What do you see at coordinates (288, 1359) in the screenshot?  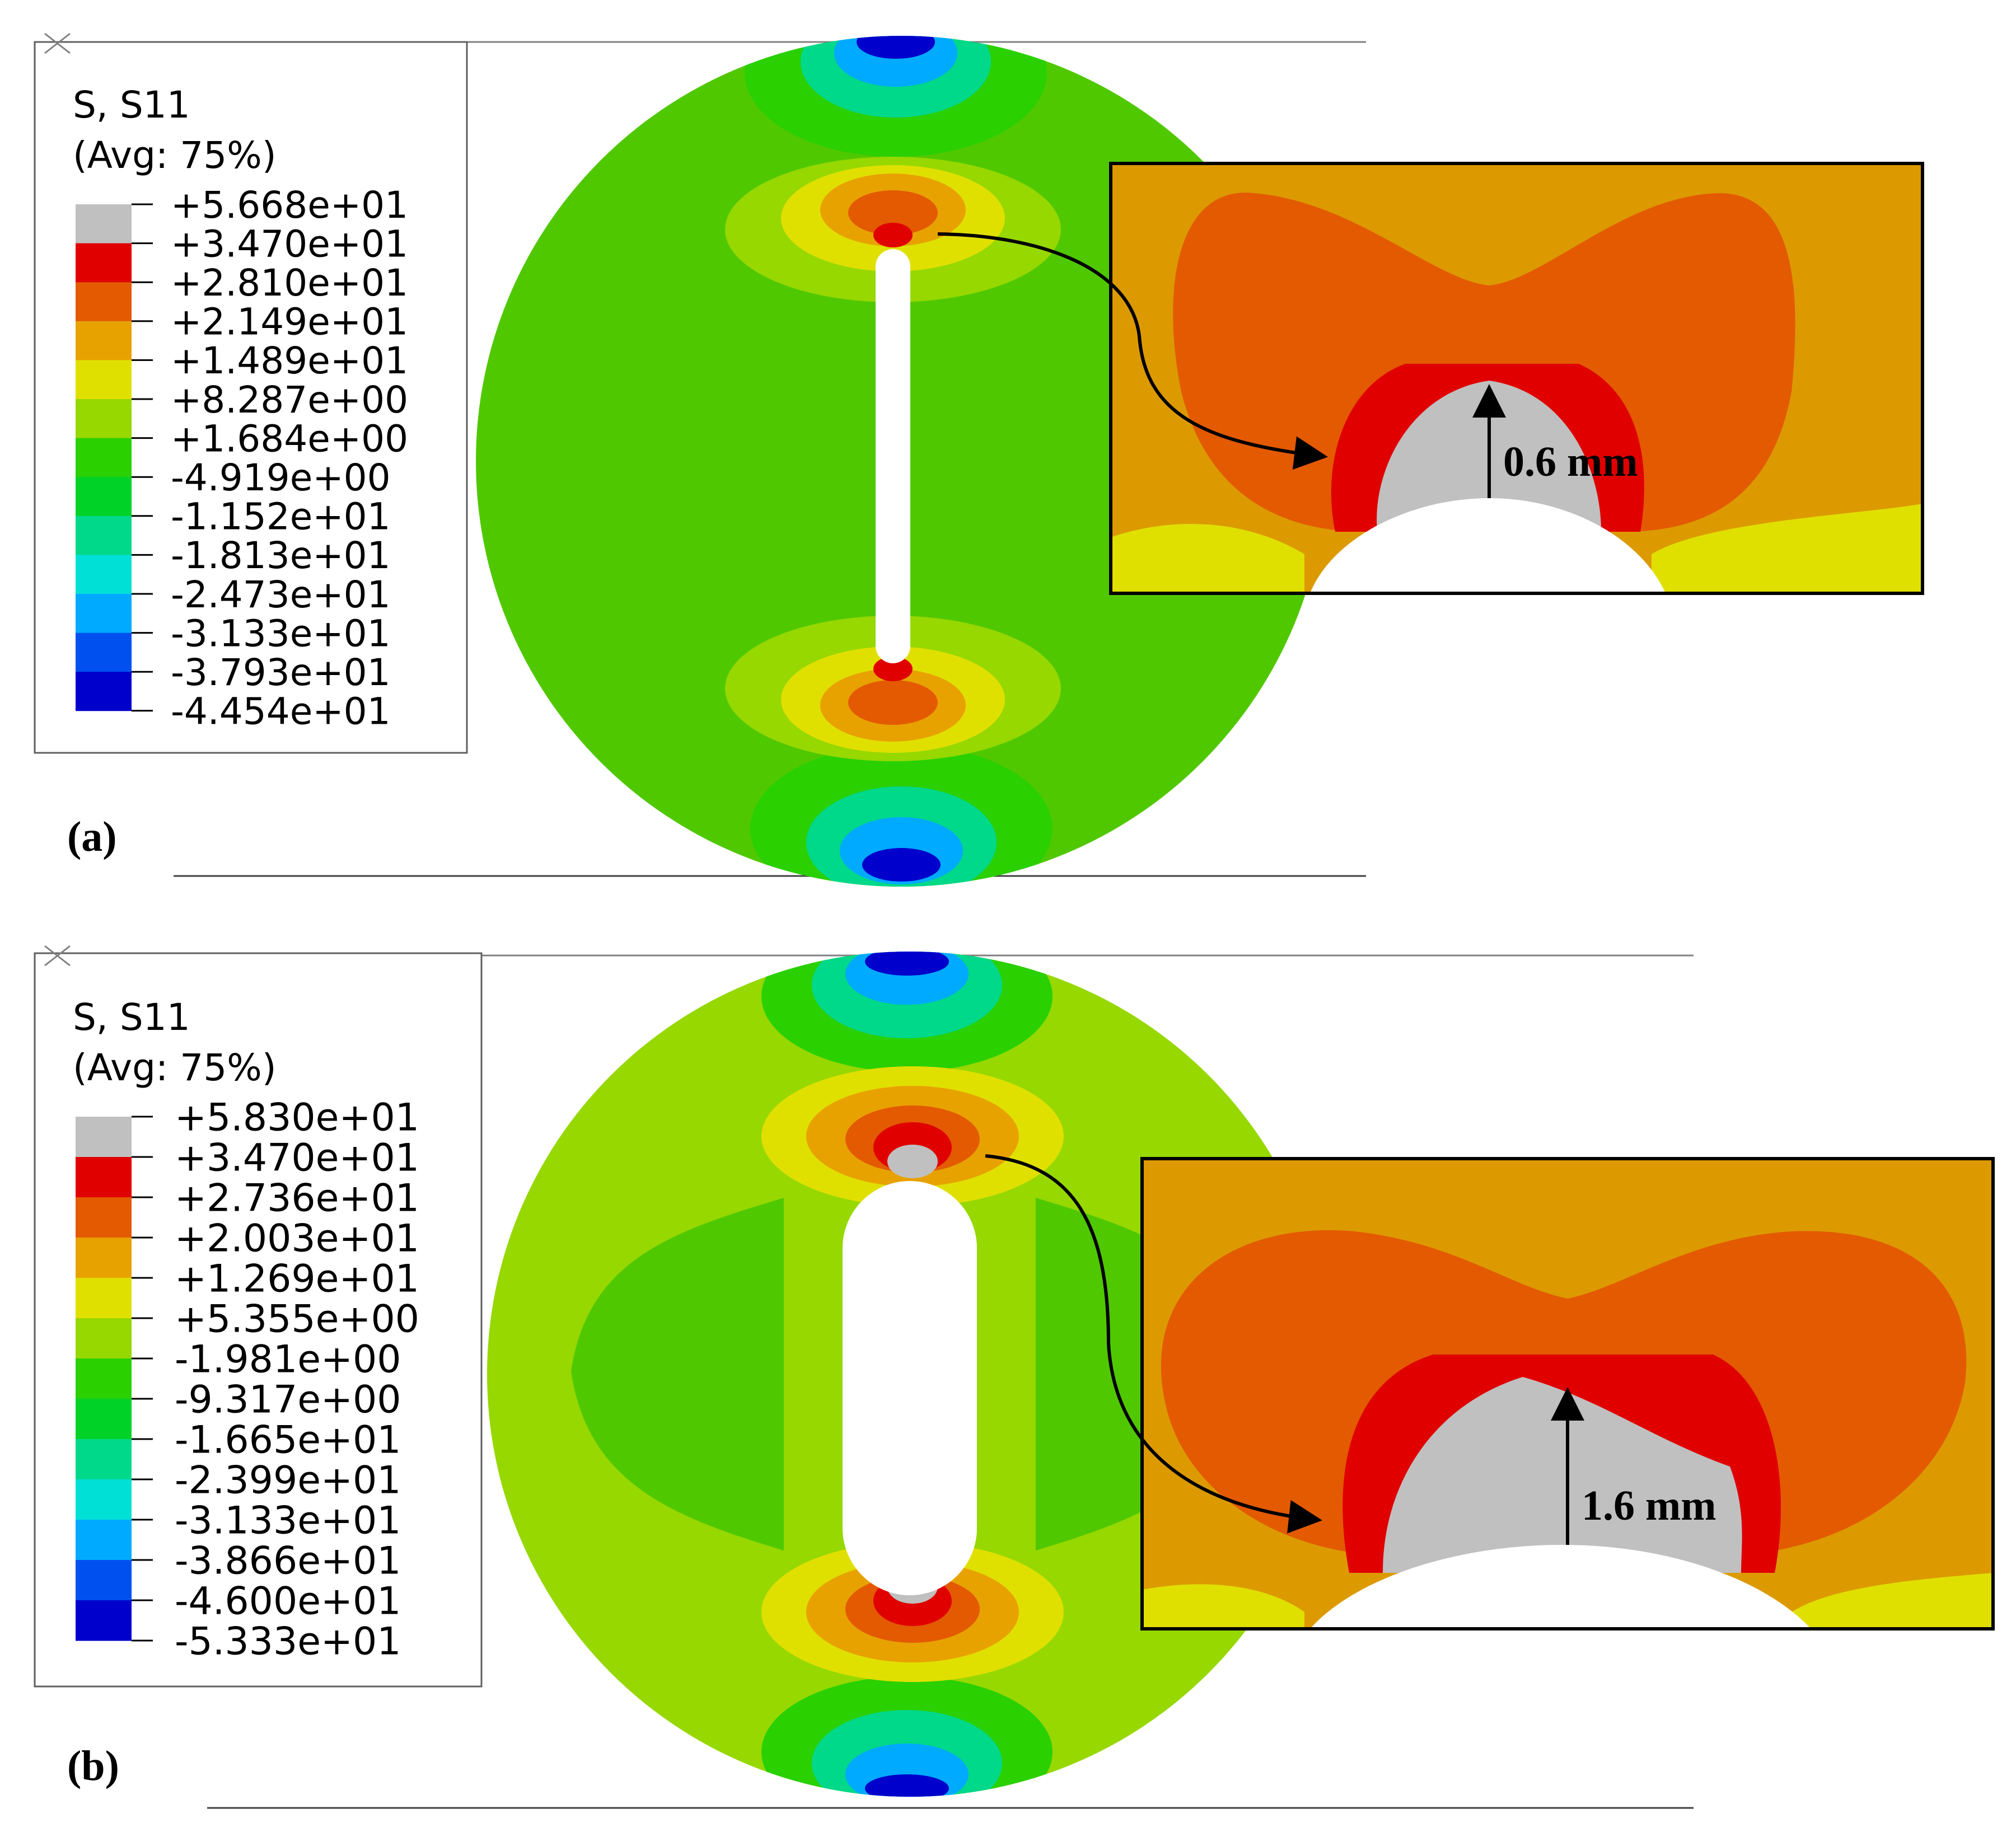 I see `legend-value: -1.981e+00` at bounding box center [288, 1359].